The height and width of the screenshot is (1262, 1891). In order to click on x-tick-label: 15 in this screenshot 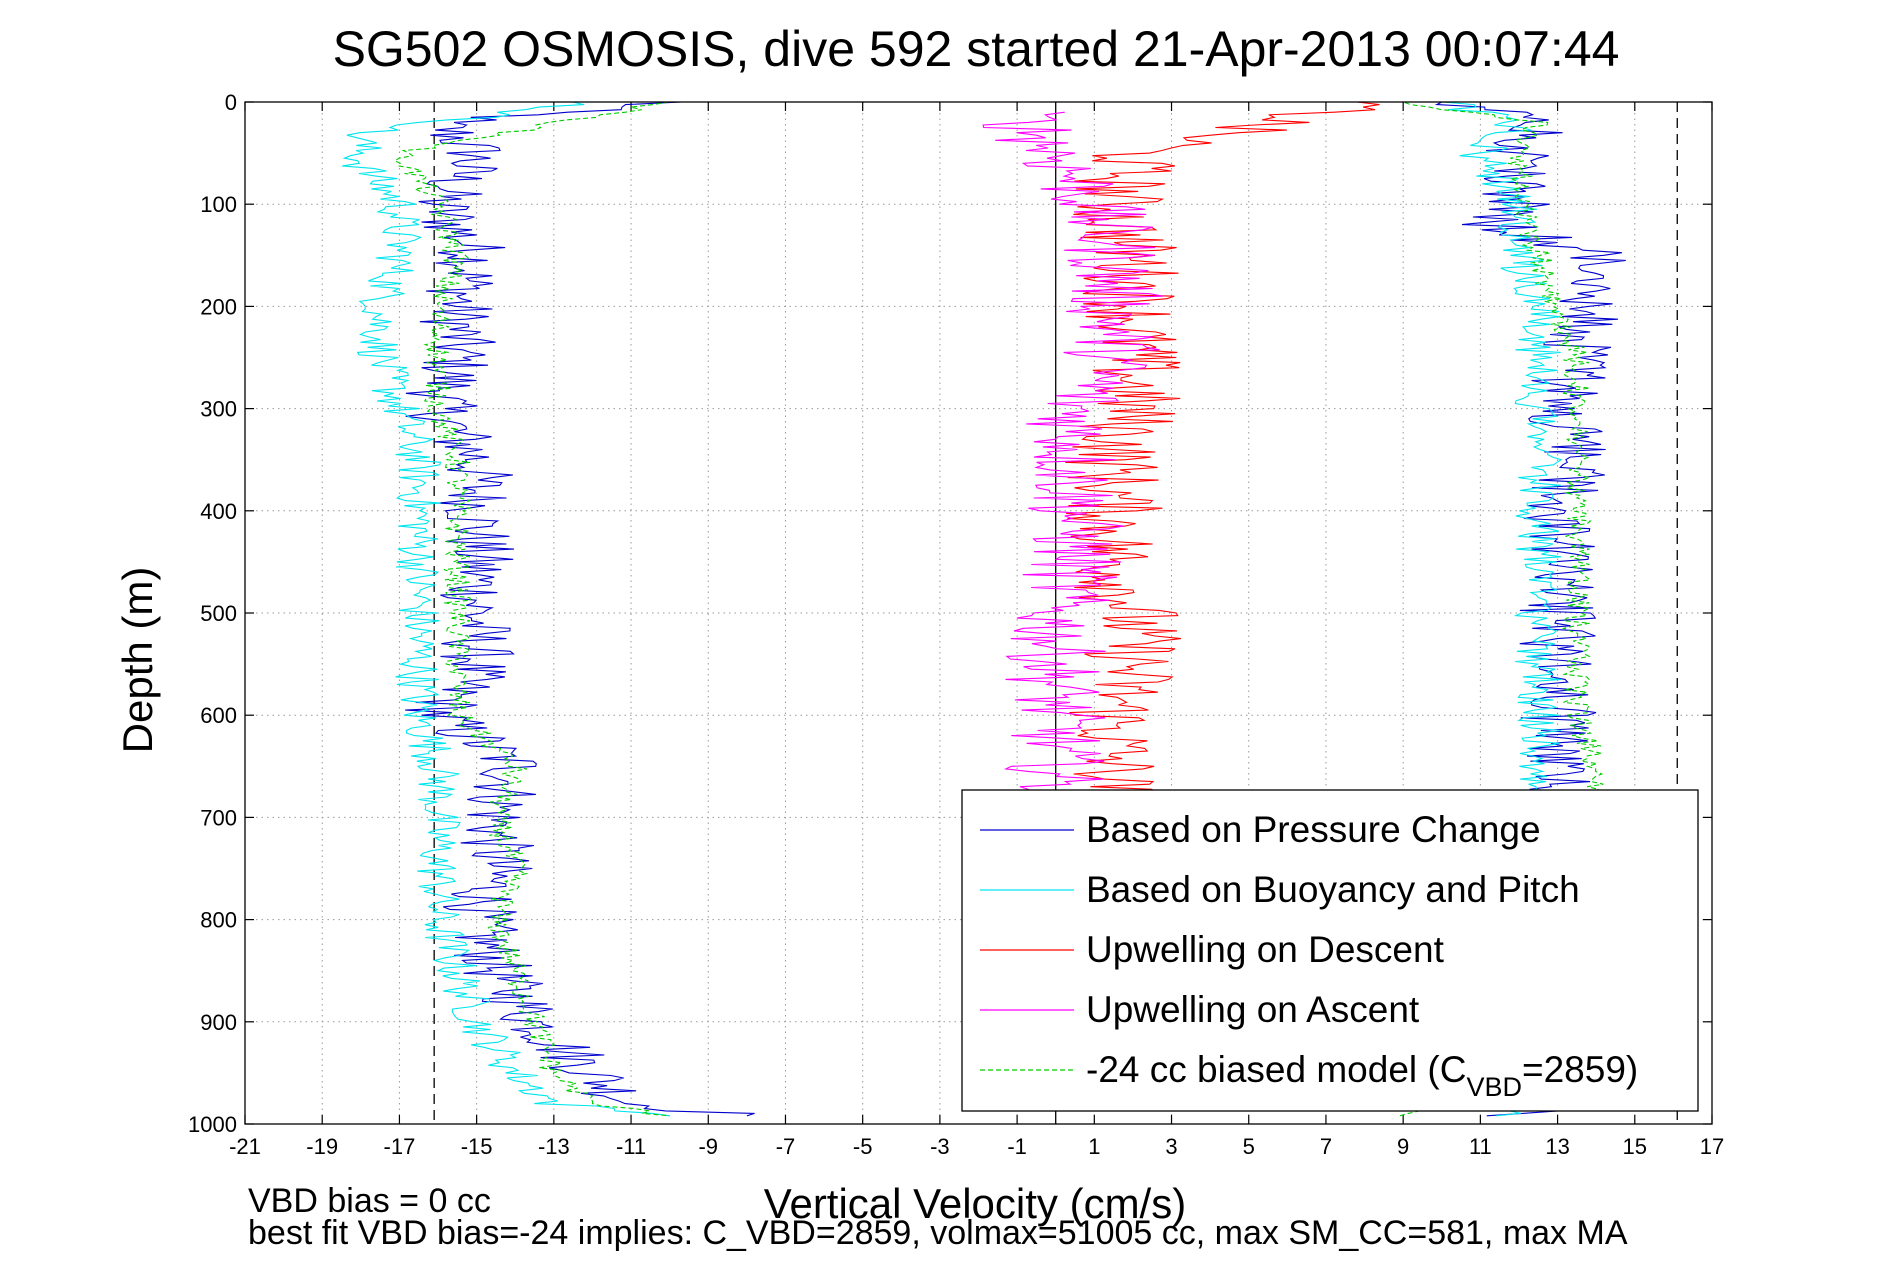, I will do `click(1635, 1146)`.